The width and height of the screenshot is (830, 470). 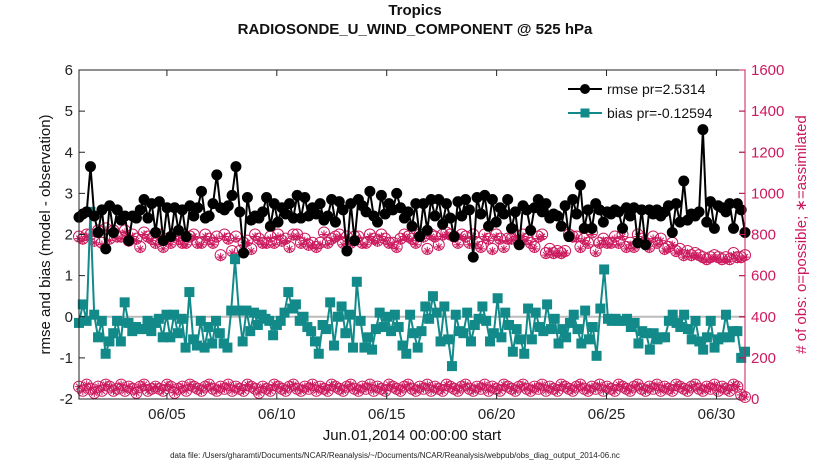 I want to click on y-right-tick-label: 1600, so click(x=767, y=70).